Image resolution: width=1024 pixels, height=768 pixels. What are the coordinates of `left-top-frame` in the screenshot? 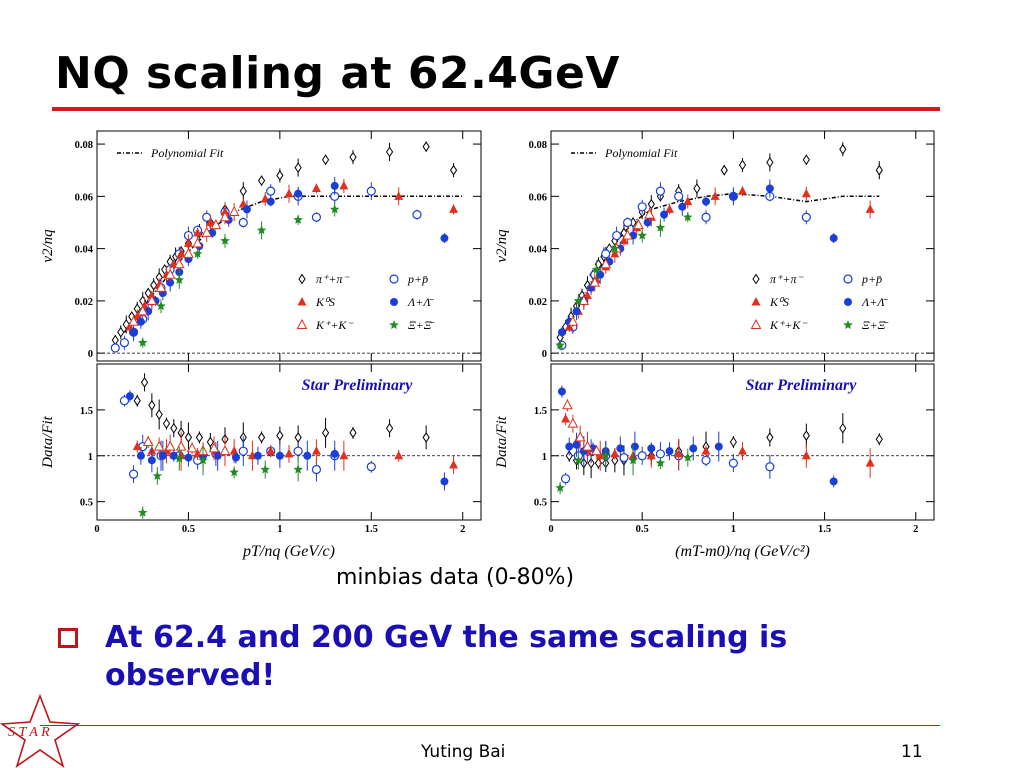 It's located at (289, 246).